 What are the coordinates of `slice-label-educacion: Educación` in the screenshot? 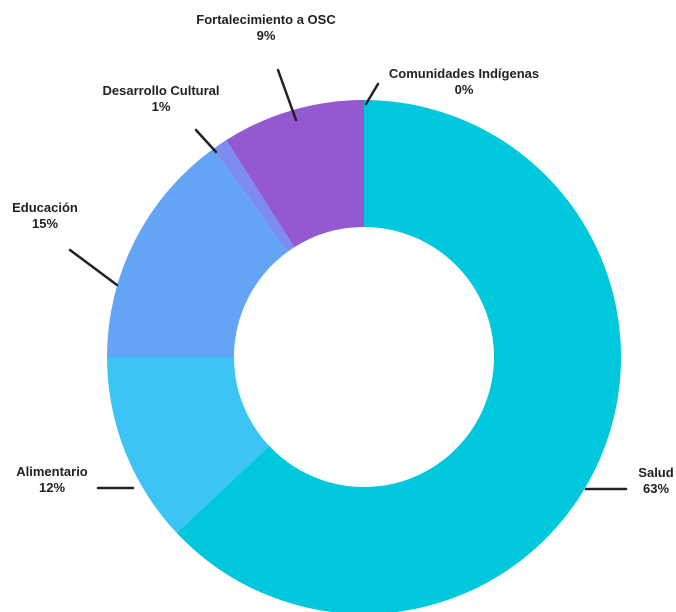 It's located at (45, 207).